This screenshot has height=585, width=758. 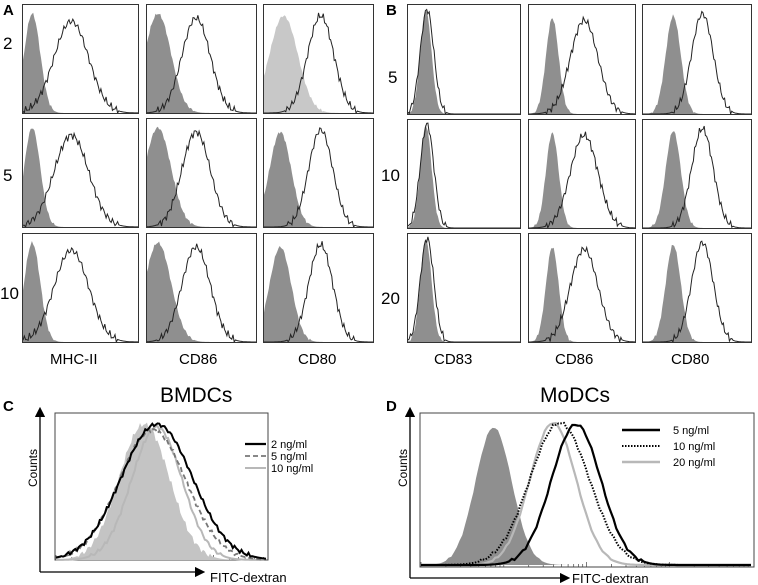 I want to click on chart-c-xlabel: FITC-dextran, so click(x=248, y=577).